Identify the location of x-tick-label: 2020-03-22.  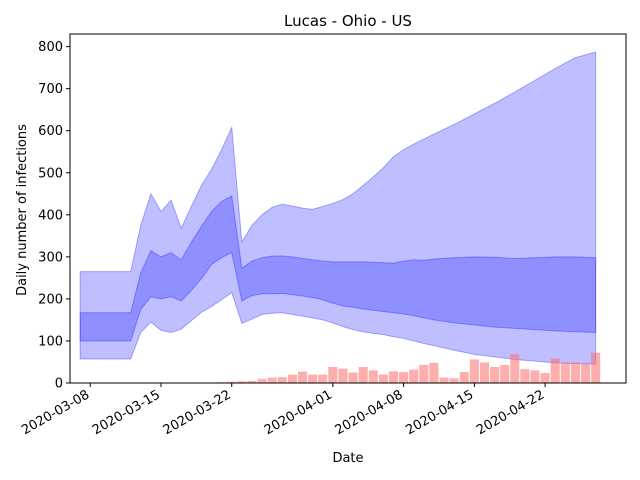
(197, 412).